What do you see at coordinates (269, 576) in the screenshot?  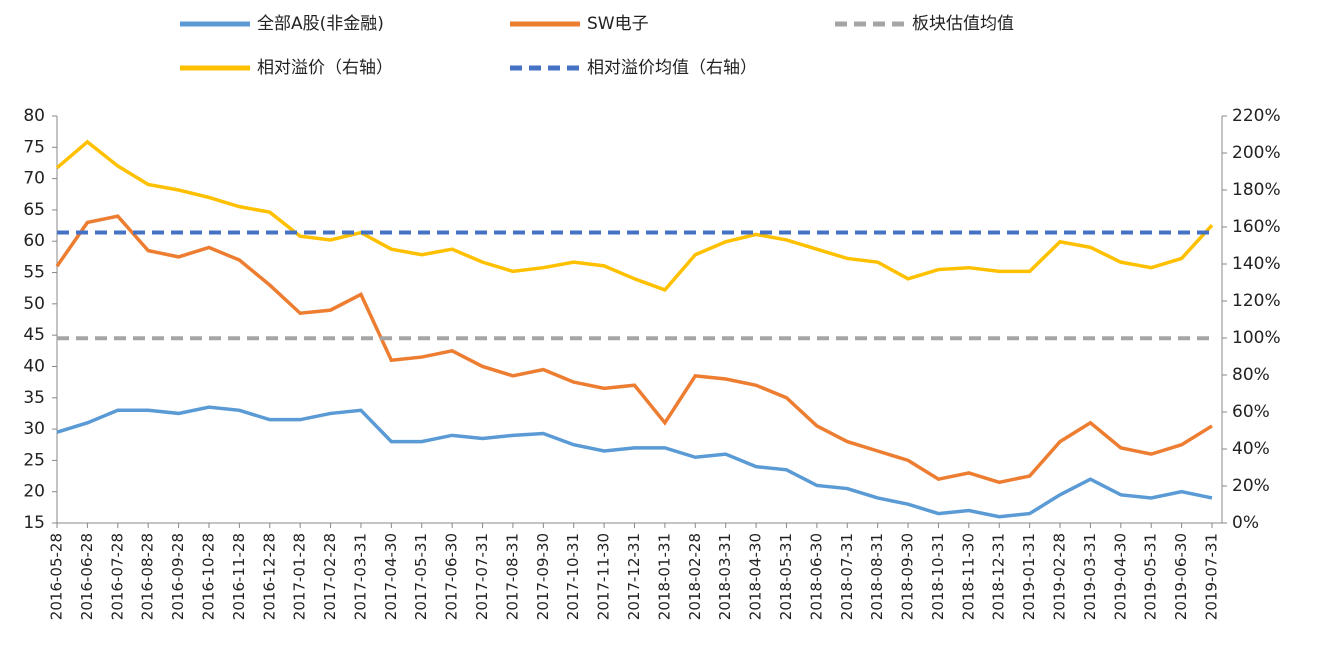 I see `x-tick-label: 2016-12-28` at bounding box center [269, 576].